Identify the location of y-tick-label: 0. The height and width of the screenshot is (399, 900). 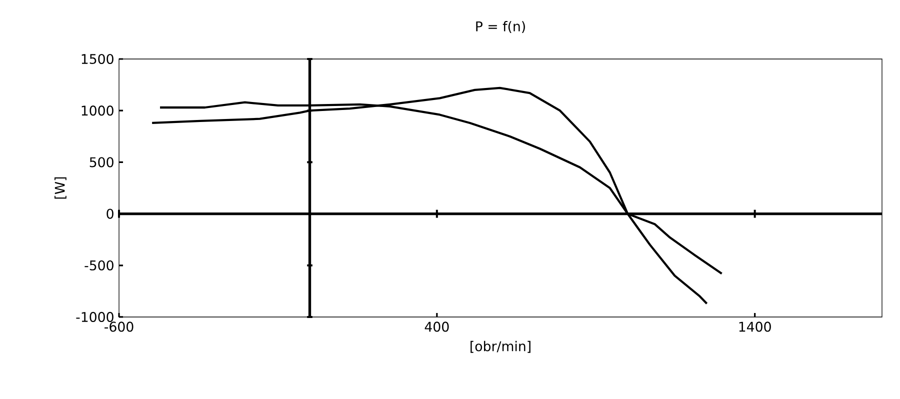
(110, 213).